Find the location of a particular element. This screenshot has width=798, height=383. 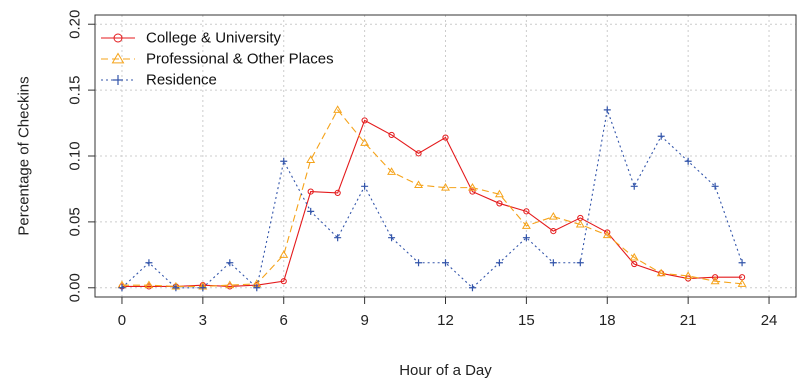

legend-label: College & University is located at coordinates (214, 38).